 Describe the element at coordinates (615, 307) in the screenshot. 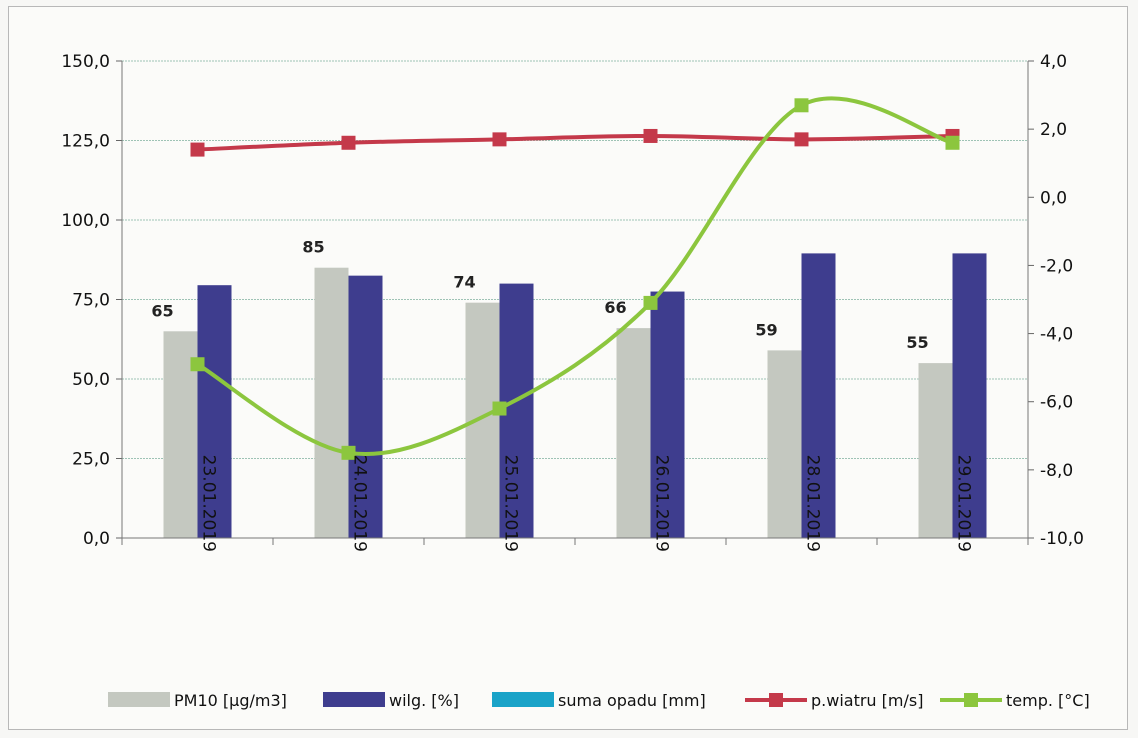

I see `data-label: 66` at that location.